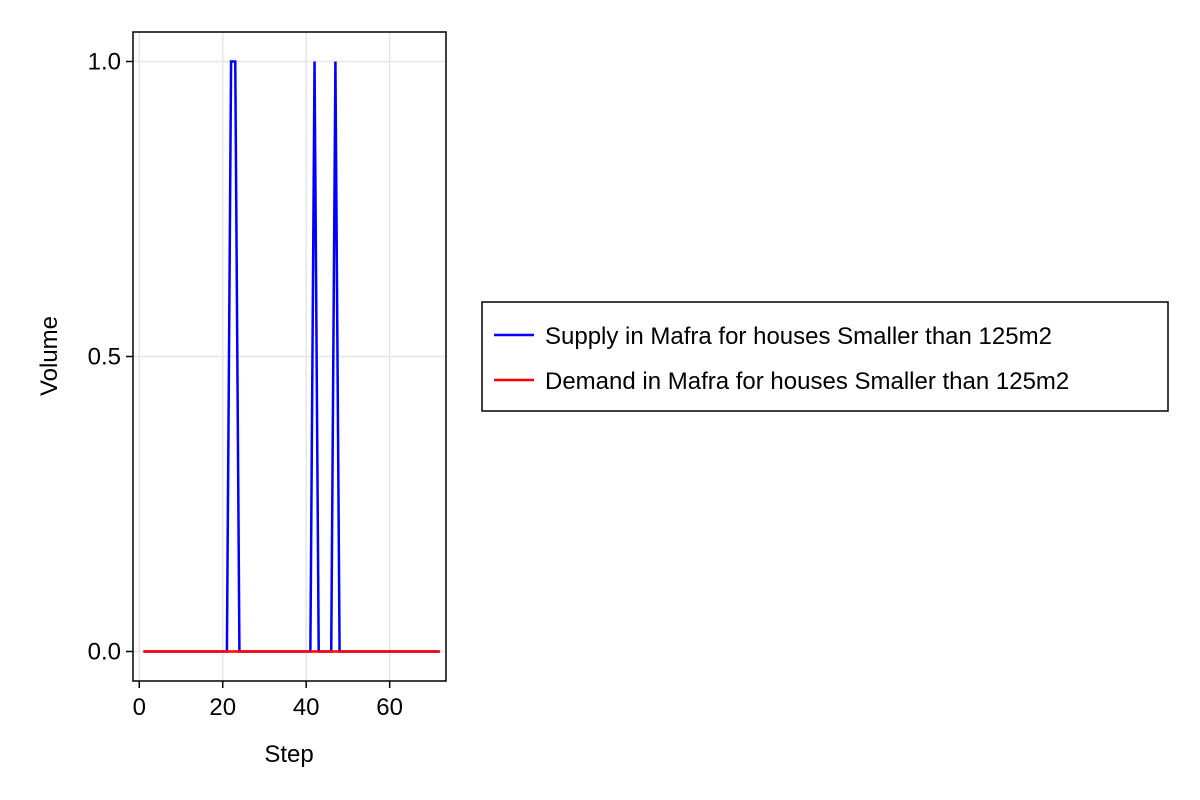 This screenshot has width=1200, height=800. Describe the element at coordinates (49, 356) in the screenshot. I see `y-axis-label: Volume` at that location.